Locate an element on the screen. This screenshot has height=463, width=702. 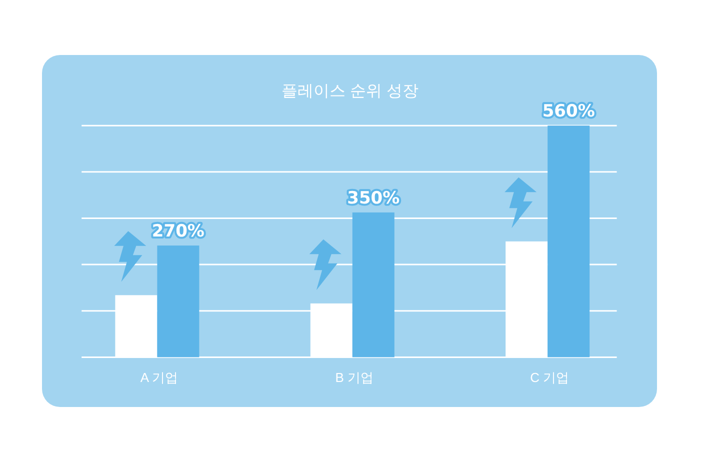
category-label: A 기업 is located at coordinates (159, 377).